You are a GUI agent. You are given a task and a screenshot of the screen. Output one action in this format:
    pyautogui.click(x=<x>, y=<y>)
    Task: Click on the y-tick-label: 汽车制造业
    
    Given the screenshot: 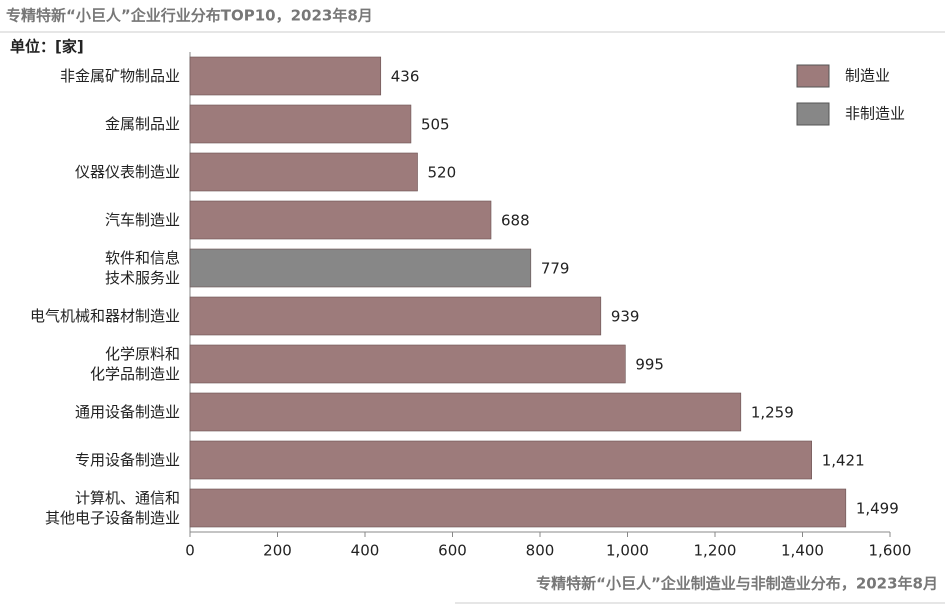 What is the action you would take?
    pyautogui.click(x=142, y=220)
    